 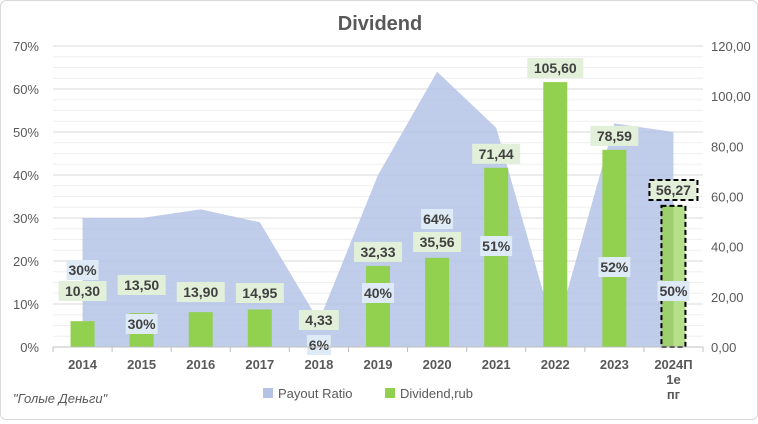 I want to click on dividend-label: 35,56, so click(x=437, y=242).